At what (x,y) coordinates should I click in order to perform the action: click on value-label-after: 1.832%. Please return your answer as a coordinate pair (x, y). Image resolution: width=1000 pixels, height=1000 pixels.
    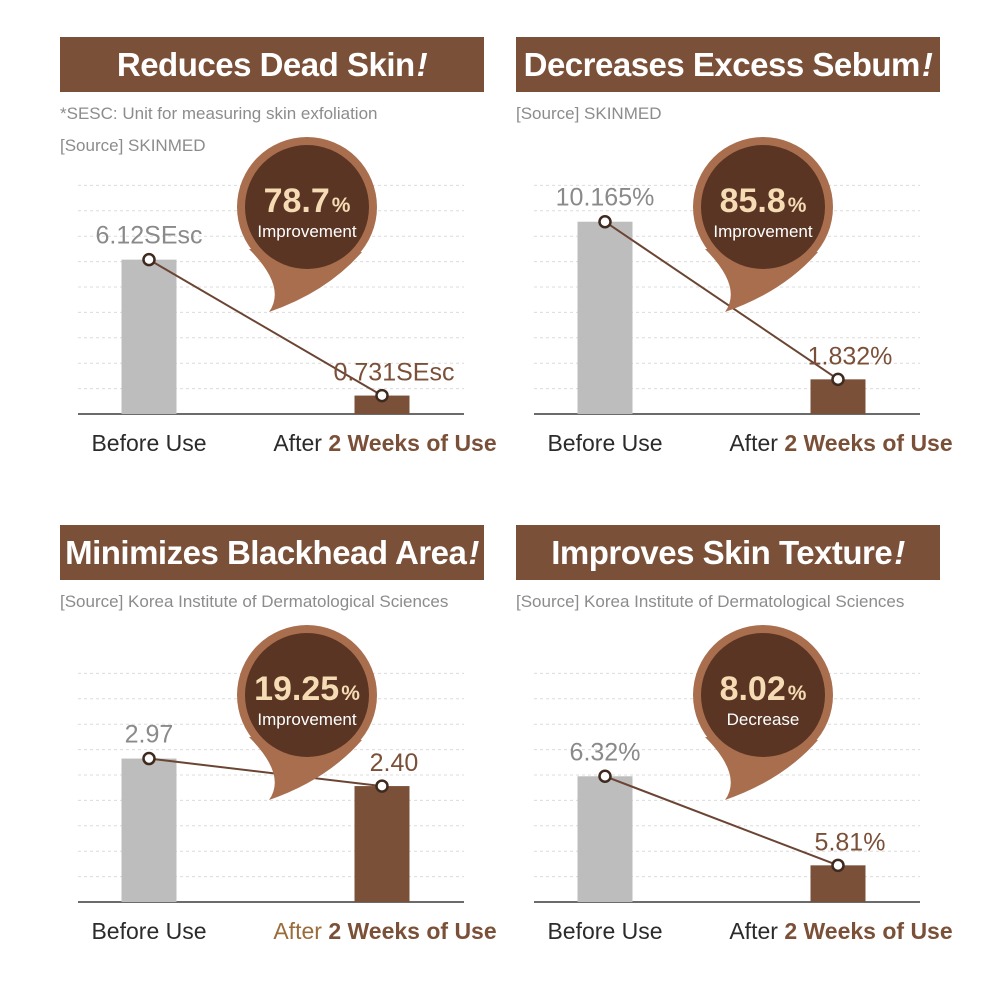
    Looking at the image, I should click on (850, 356).